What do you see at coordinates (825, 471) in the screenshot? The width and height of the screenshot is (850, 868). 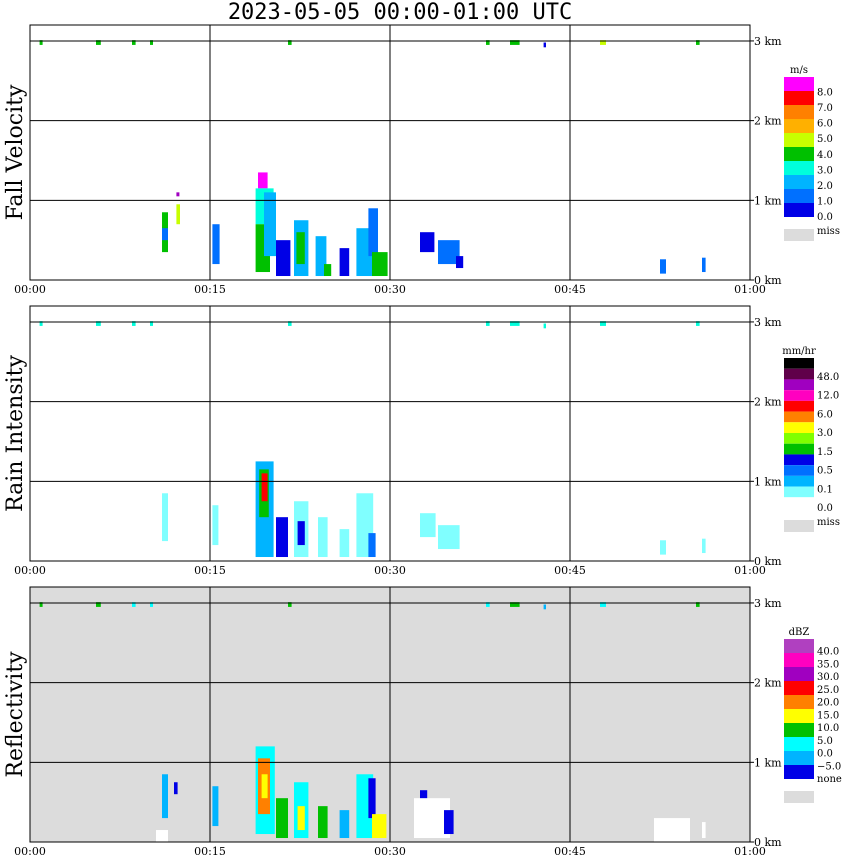 I see `colorbar-label: 0.5` at bounding box center [825, 471].